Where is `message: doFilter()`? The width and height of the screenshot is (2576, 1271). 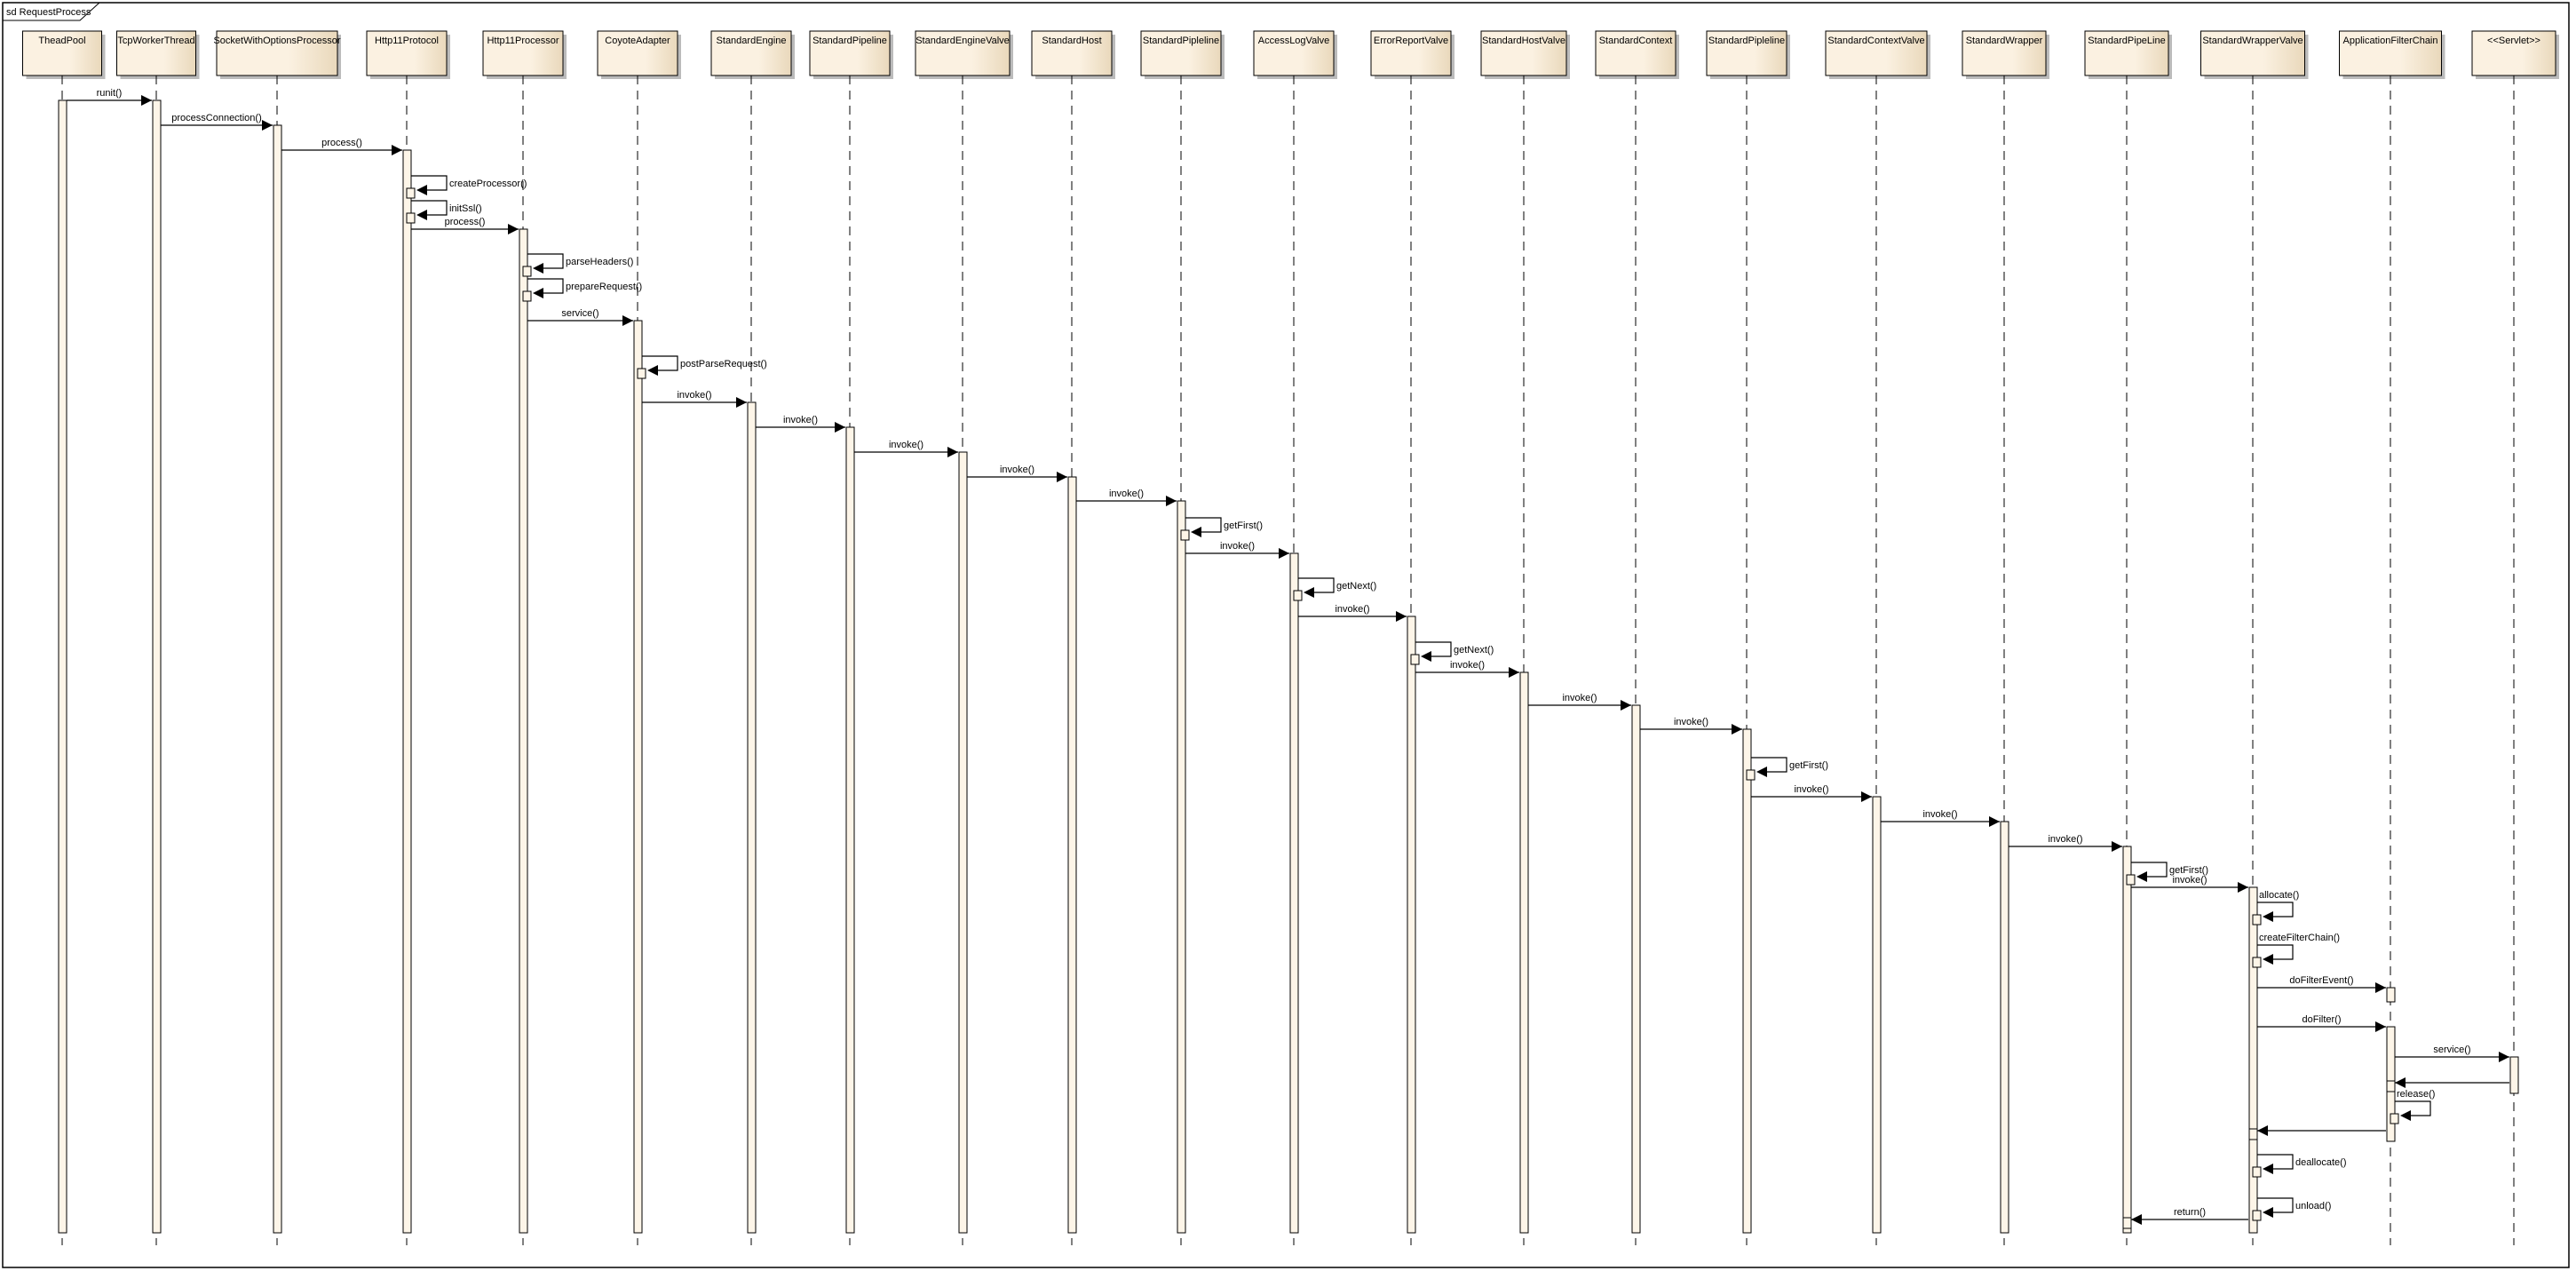
message: doFilter() is located at coordinates (2322, 1023).